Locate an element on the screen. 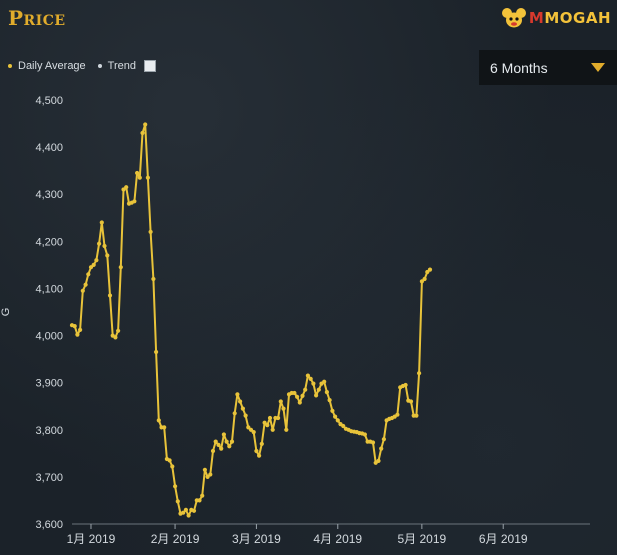 The image size is (617, 555). legend-item-trend: Trend is located at coordinates (116, 66).